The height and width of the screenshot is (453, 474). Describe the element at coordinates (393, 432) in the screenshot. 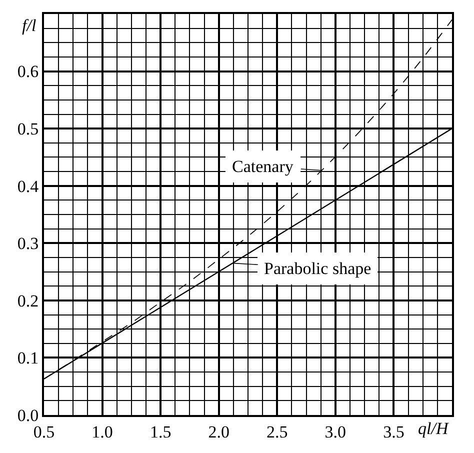

I see `x-tick-label: 3.5` at that location.